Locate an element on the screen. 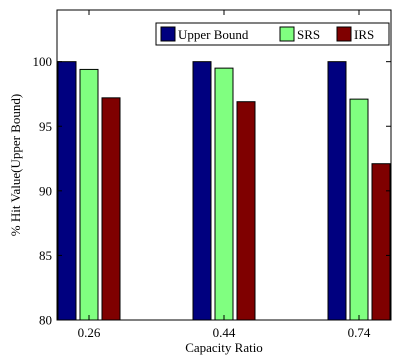 The width and height of the screenshot is (394, 355). legend-label-upper-bound: Upper Bound is located at coordinates (213, 34).